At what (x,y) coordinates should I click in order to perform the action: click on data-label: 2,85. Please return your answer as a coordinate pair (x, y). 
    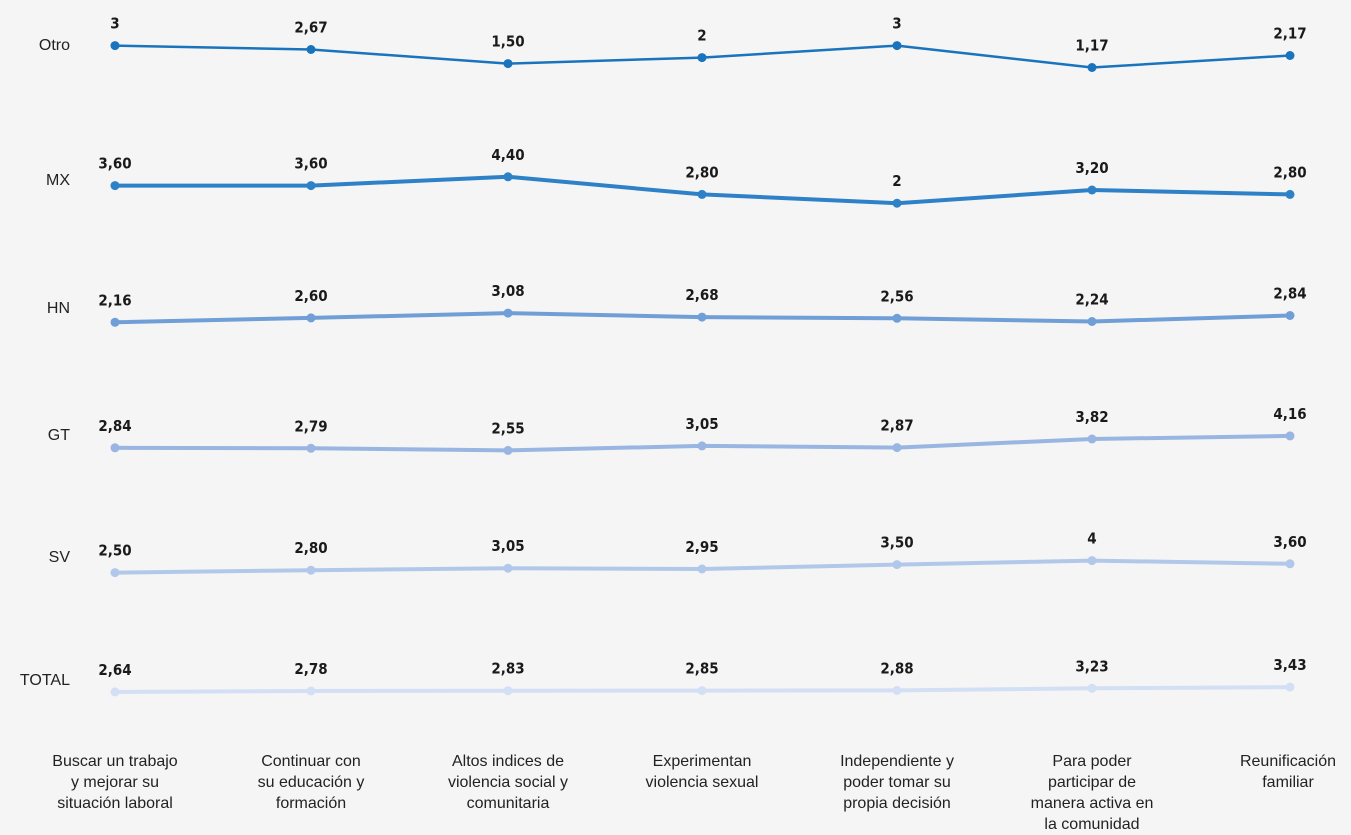
    Looking at the image, I should click on (701, 669).